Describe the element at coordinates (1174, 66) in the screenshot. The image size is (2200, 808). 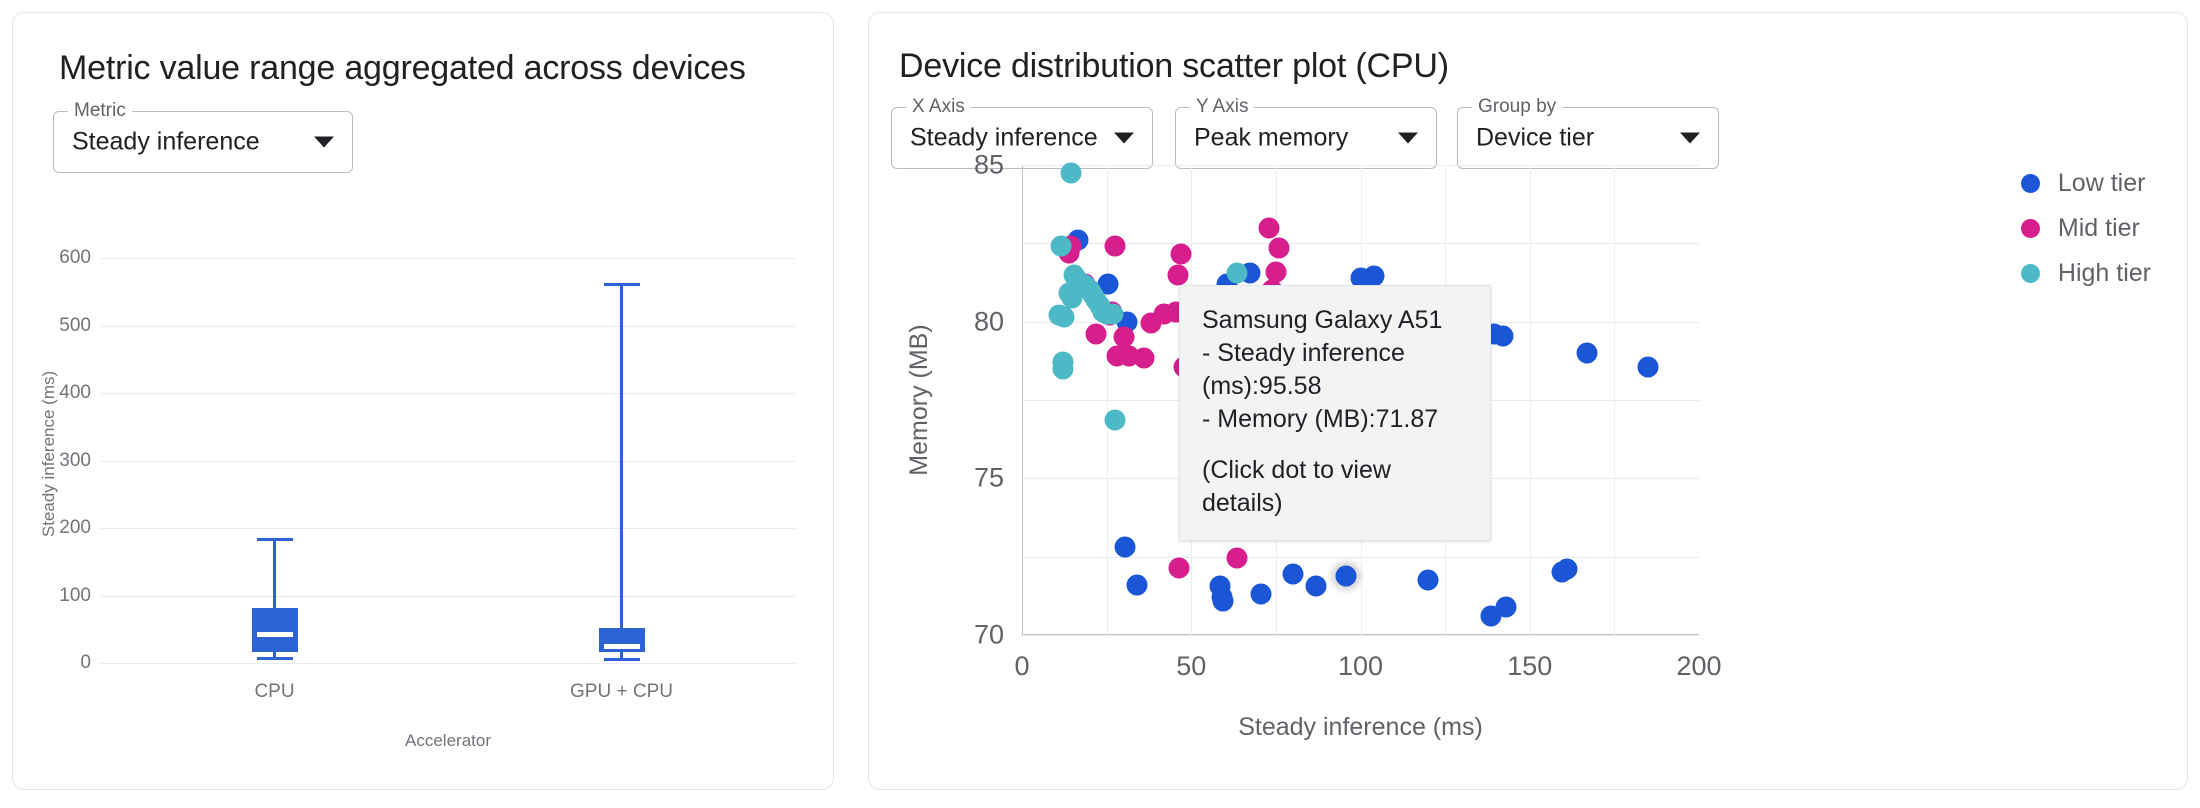
I see `scatter-title: Device distribution scatter plot (CPU)` at that location.